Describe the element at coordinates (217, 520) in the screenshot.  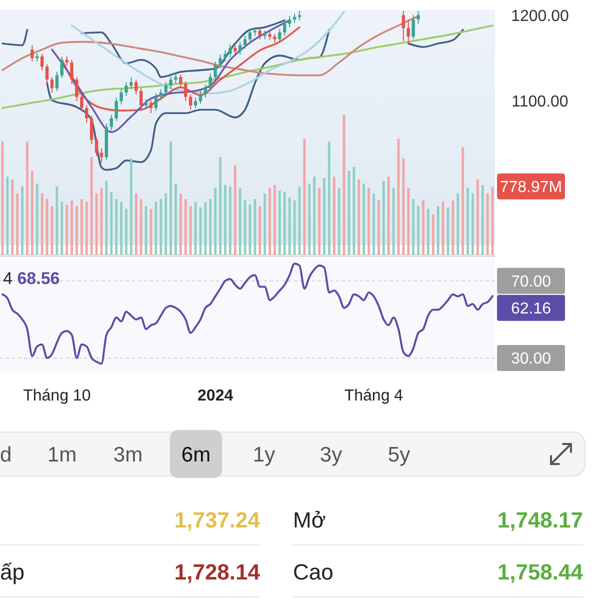
I see `text: 1,737.24` at that location.